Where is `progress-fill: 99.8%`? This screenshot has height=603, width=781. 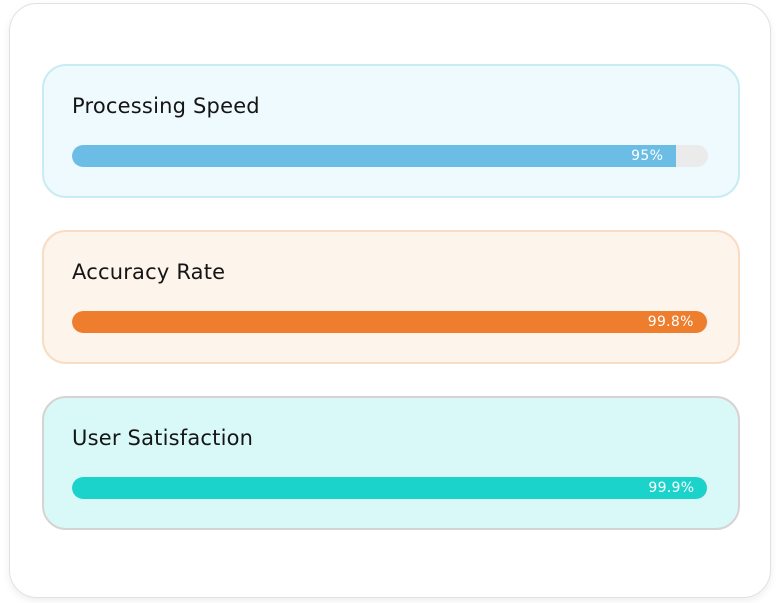 progress-fill: 99.8% is located at coordinates (389, 322).